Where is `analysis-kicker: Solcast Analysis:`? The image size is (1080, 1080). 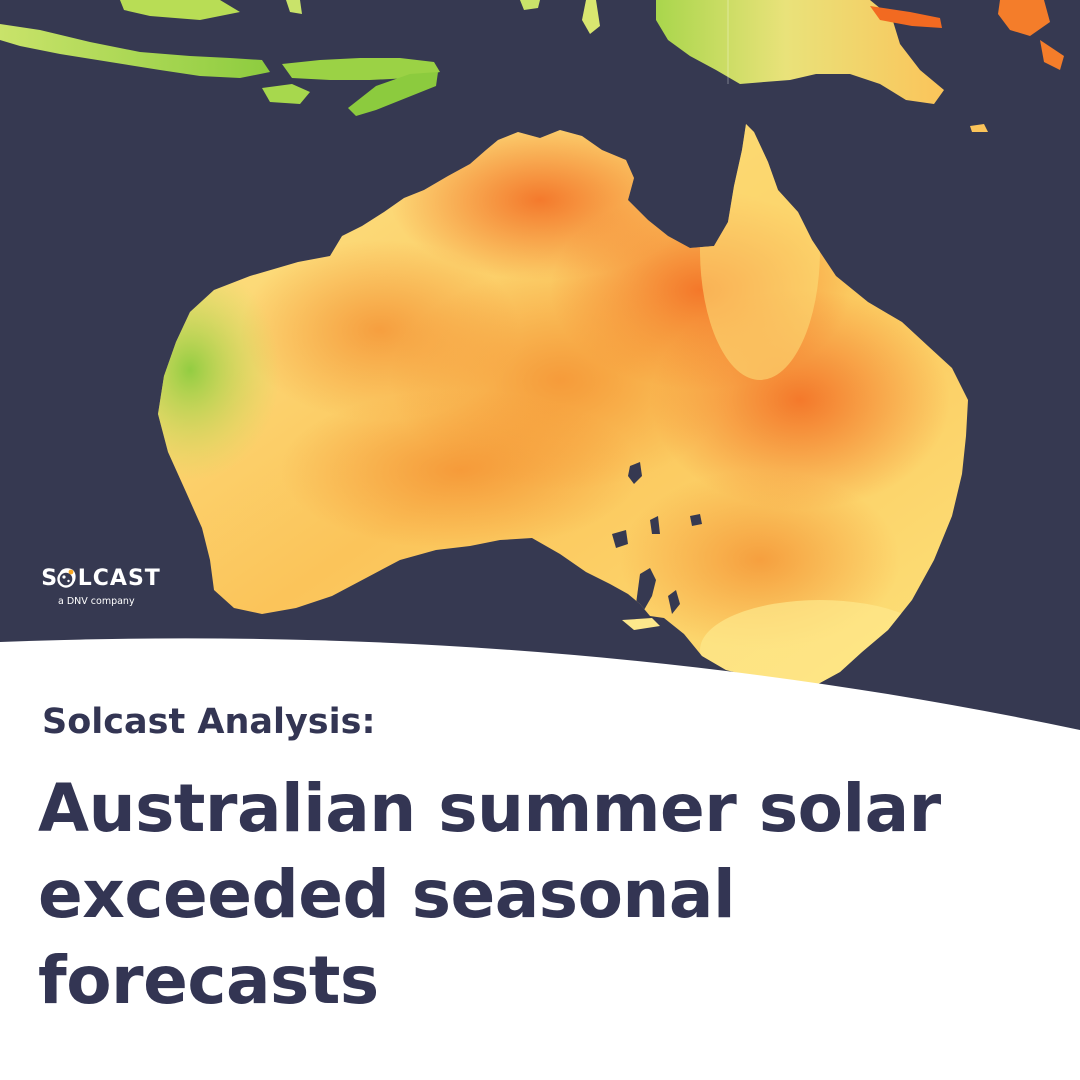 analysis-kicker: Solcast Analysis: is located at coordinates (209, 722).